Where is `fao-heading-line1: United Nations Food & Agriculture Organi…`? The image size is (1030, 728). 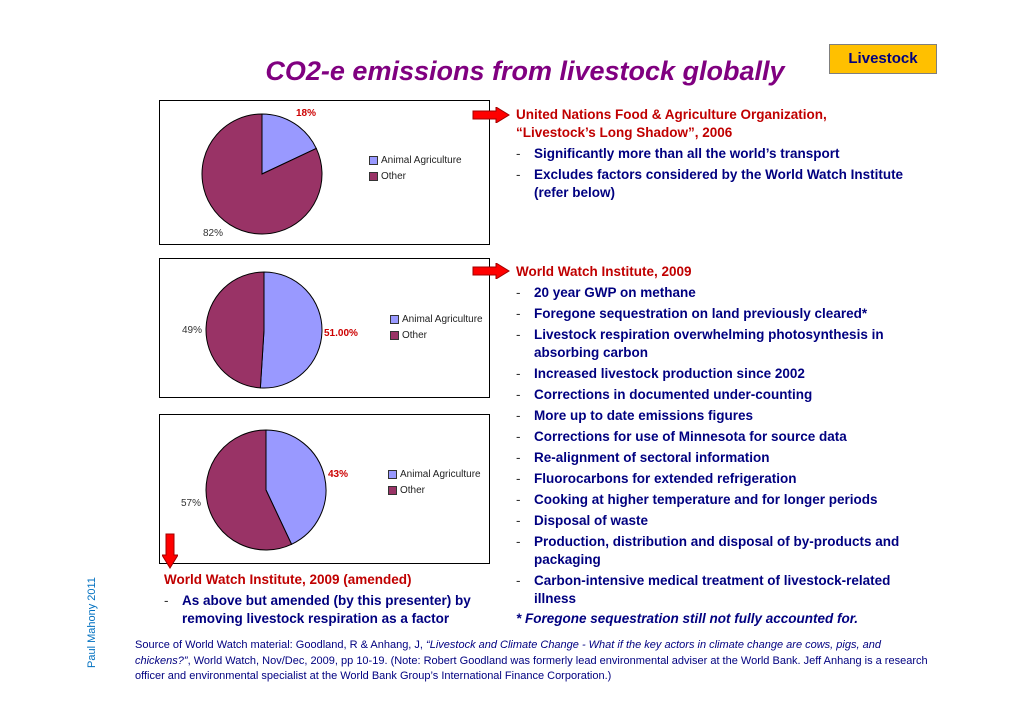
fao-heading-line1: United Nations Food & Agriculture Organi… is located at coordinates (671, 114).